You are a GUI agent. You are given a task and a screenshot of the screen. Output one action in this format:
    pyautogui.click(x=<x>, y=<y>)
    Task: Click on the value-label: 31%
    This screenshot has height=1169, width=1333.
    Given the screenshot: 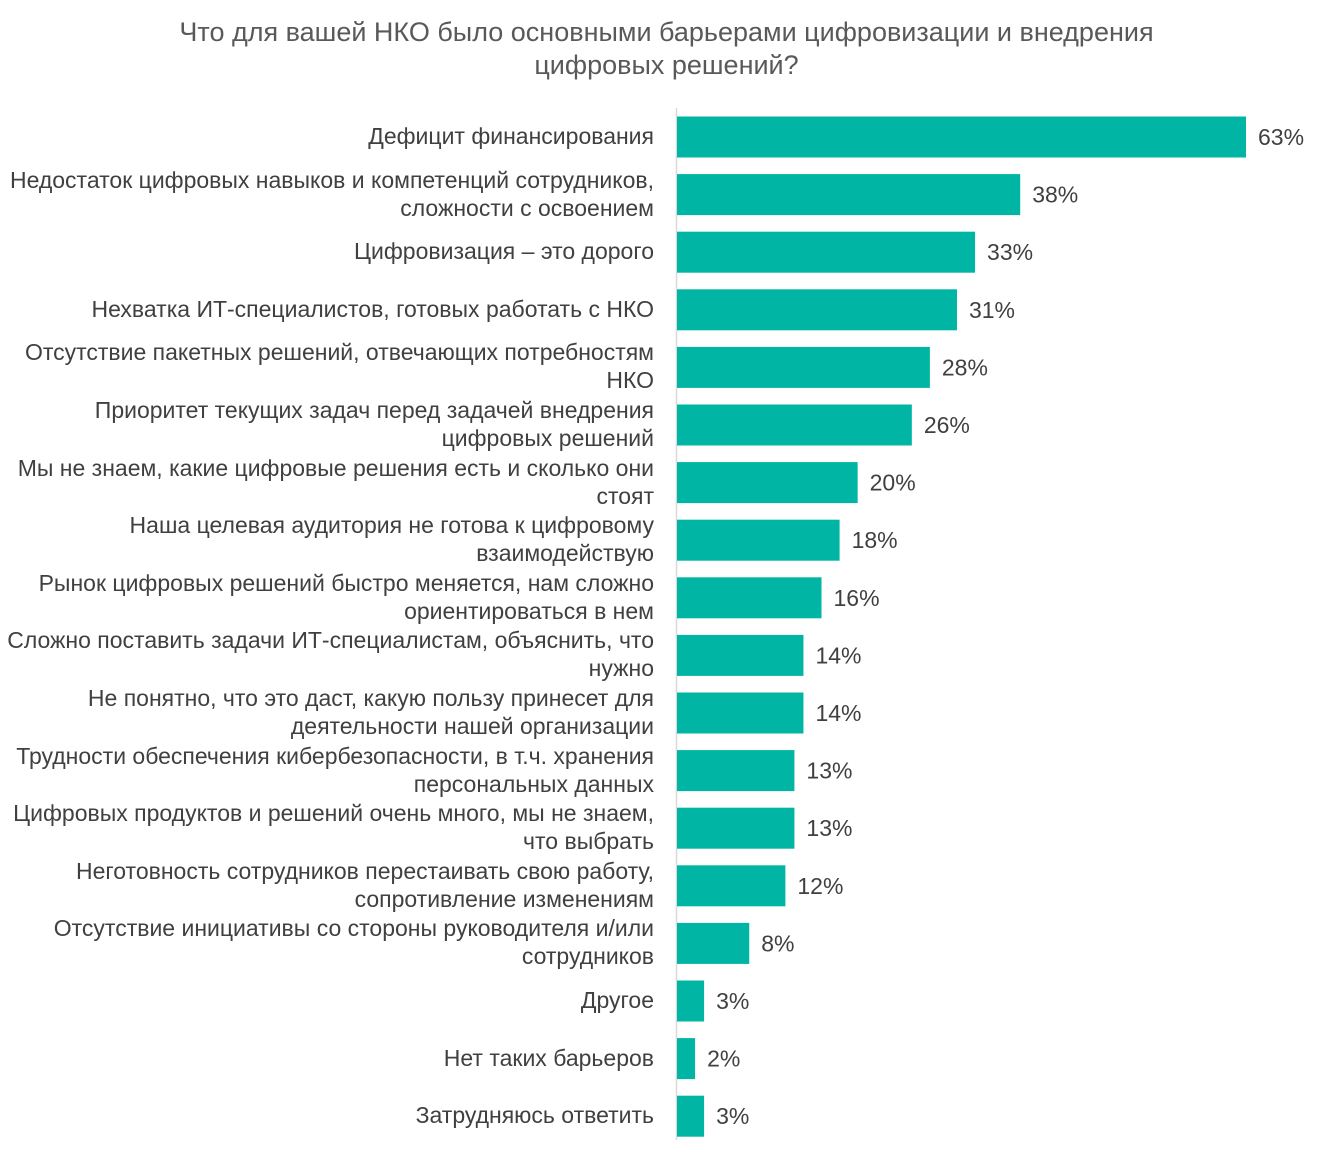 What is the action you would take?
    pyautogui.click(x=992, y=310)
    